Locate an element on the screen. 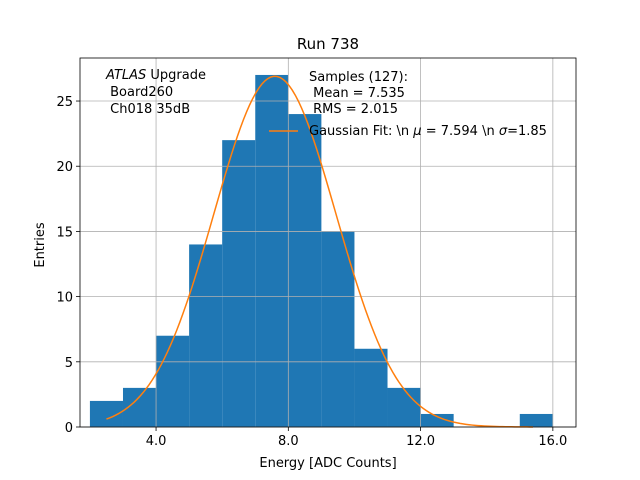 This screenshot has height=480, width=640. y-tick-label: 0 is located at coordinates (69, 428).